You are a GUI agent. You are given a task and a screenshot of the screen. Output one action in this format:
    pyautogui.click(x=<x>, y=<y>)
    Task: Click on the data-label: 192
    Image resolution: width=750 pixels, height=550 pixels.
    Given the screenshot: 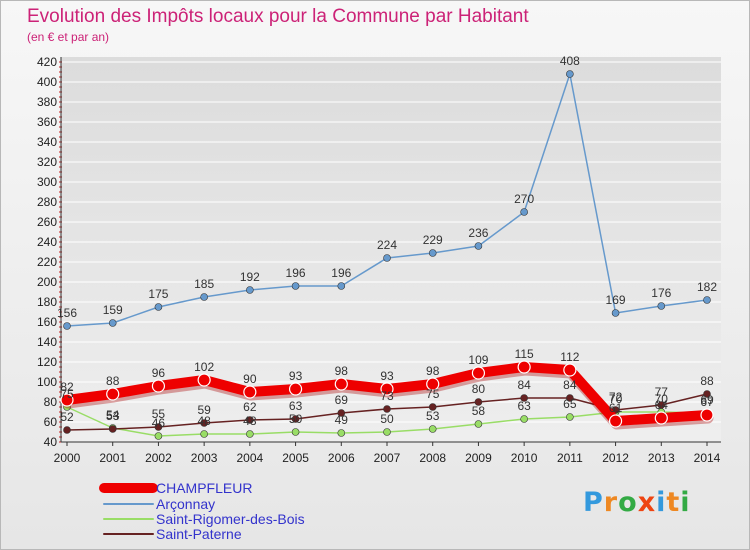 What is the action you would take?
    pyautogui.click(x=250, y=277)
    